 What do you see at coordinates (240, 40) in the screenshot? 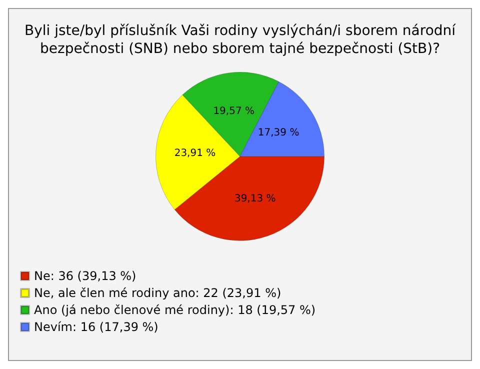
I see `chart-title: Byli jste/byl příslušník Vaši rodiny vyslýchán/i sborem národní bezpečnosti (SNB) nebo sborem tajné bezpečnosti (StB)?` at bounding box center [240, 40].